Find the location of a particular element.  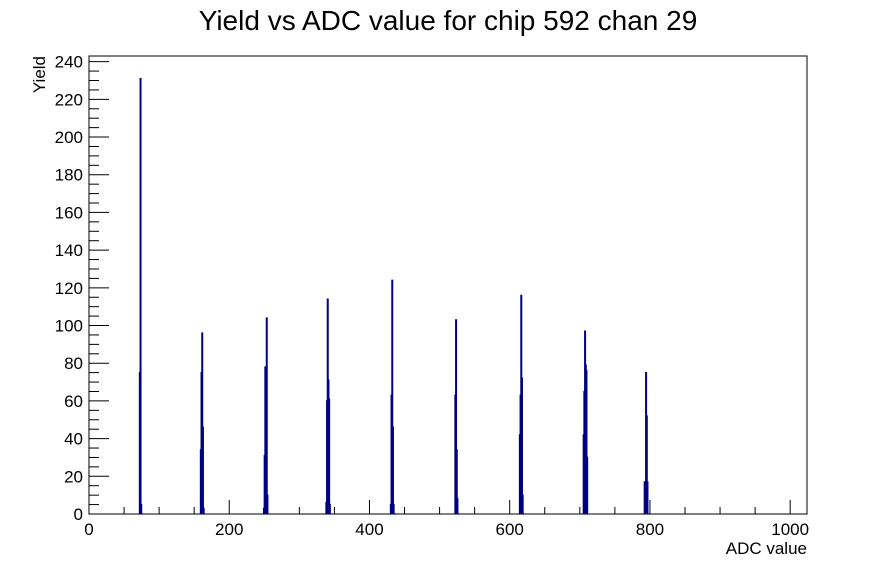

y-tick-label: 180 is located at coordinates (69, 175).